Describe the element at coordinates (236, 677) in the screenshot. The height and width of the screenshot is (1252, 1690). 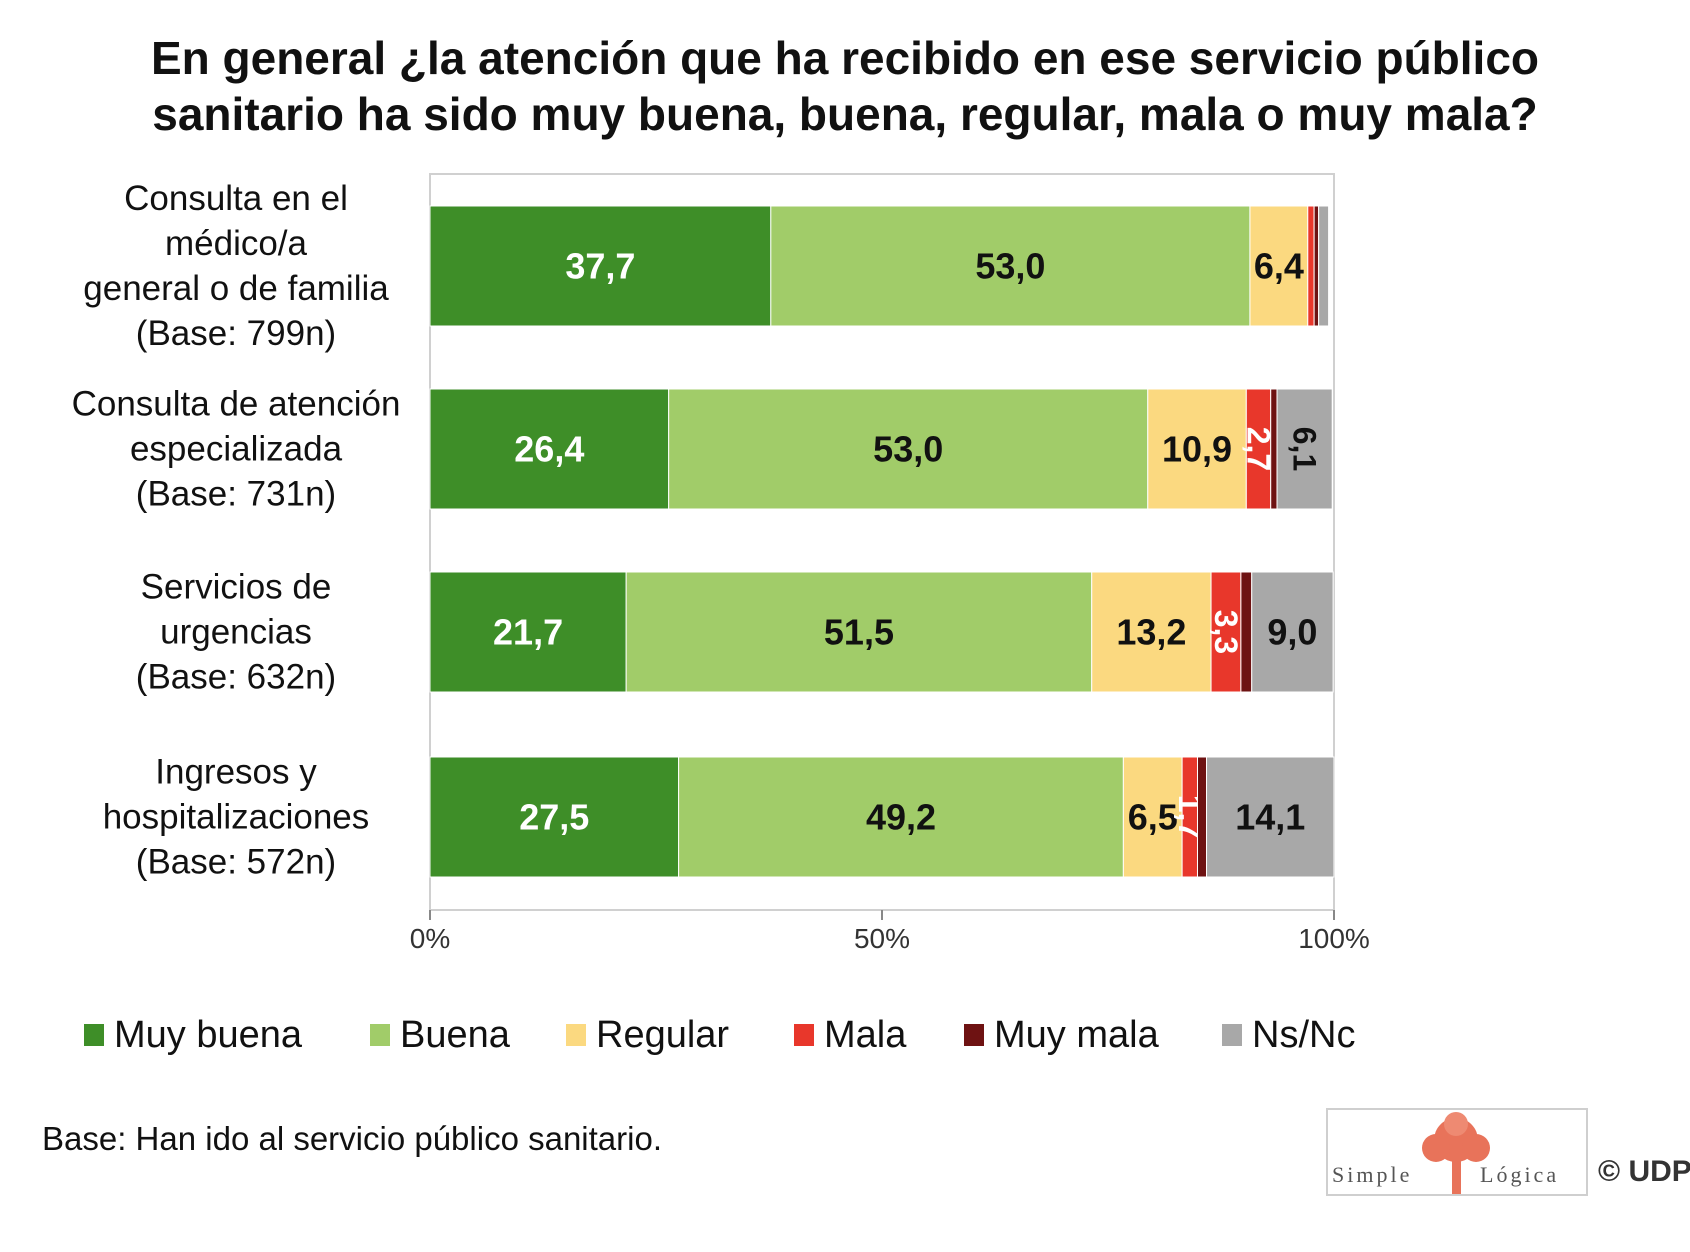
I see `category-label: (Base: 632n)` at that location.